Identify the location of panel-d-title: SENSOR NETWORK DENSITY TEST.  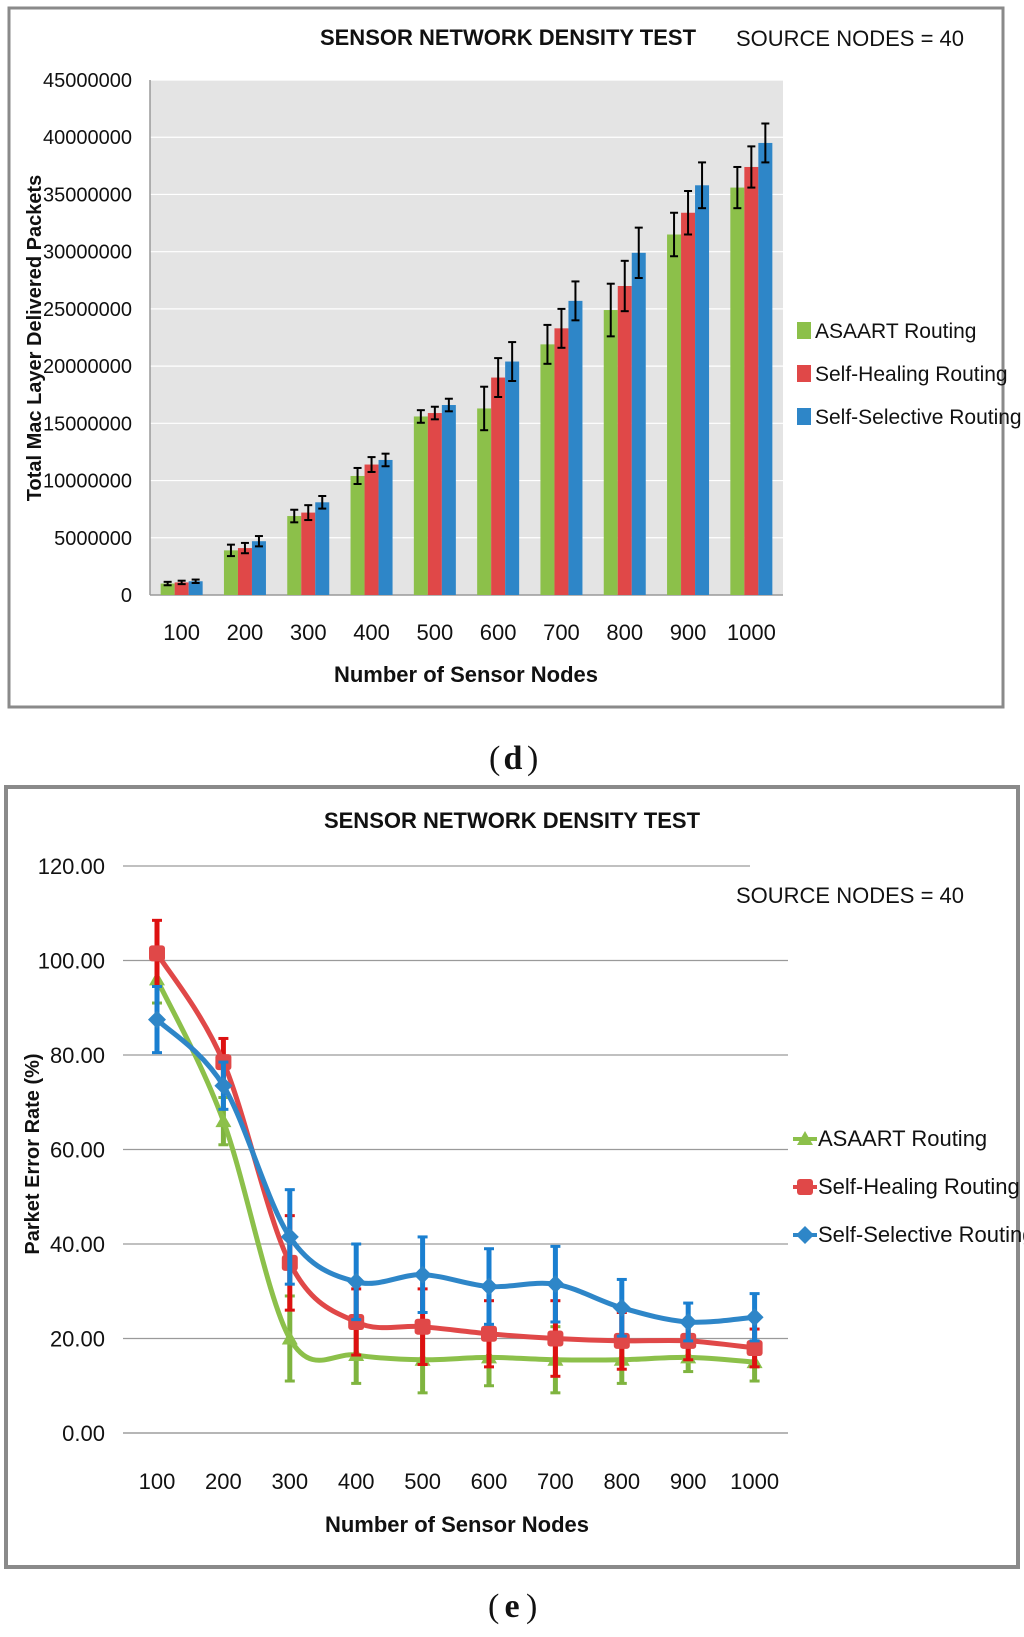
(508, 37).